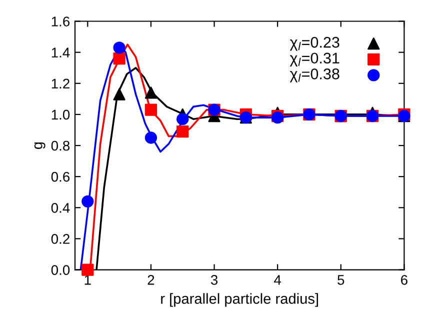 The width and height of the screenshot is (436, 327). What do you see at coordinates (404, 280) in the screenshot?
I see `x-tick-label: 6` at bounding box center [404, 280].